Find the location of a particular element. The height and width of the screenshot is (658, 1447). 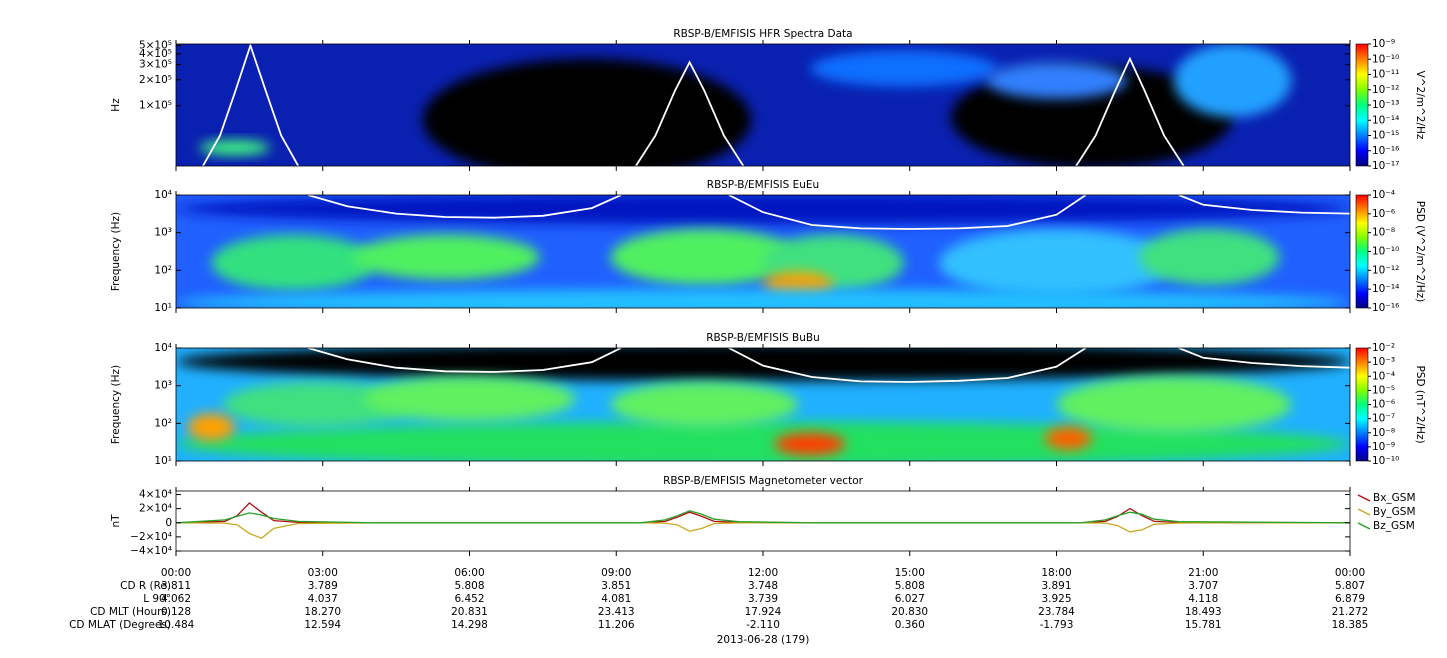

ephemeris-value: 12.594 is located at coordinates (322, 625).